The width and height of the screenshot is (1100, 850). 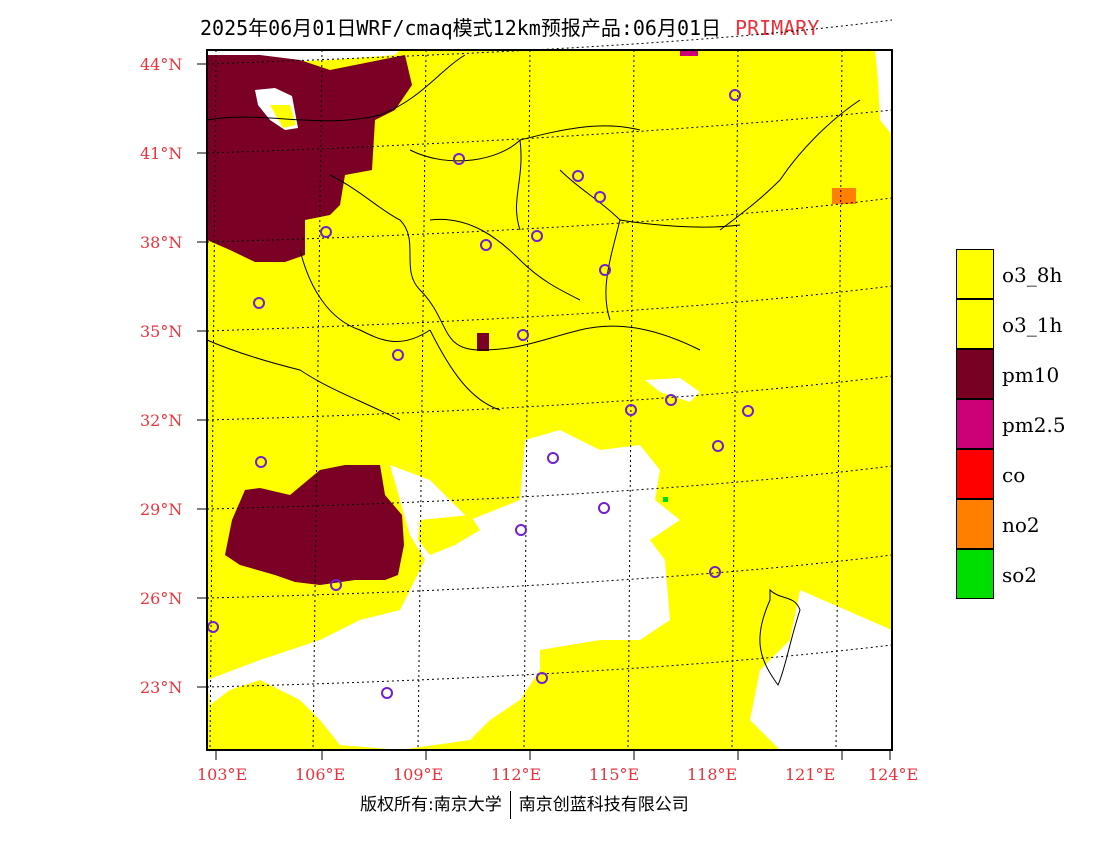 What do you see at coordinates (712, 774) in the screenshot?
I see `lon-label-118: 118°E` at bounding box center [712, 774].